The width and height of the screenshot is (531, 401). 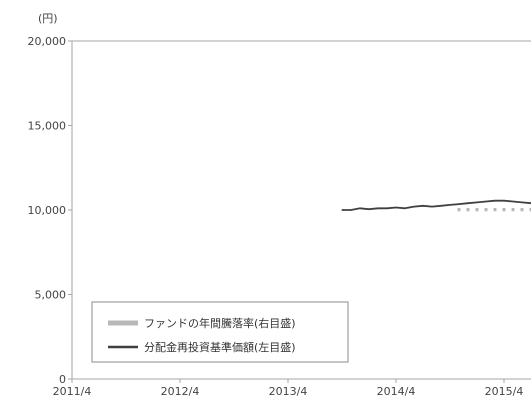 I want to click on line-series, so click(x=436, y=205).